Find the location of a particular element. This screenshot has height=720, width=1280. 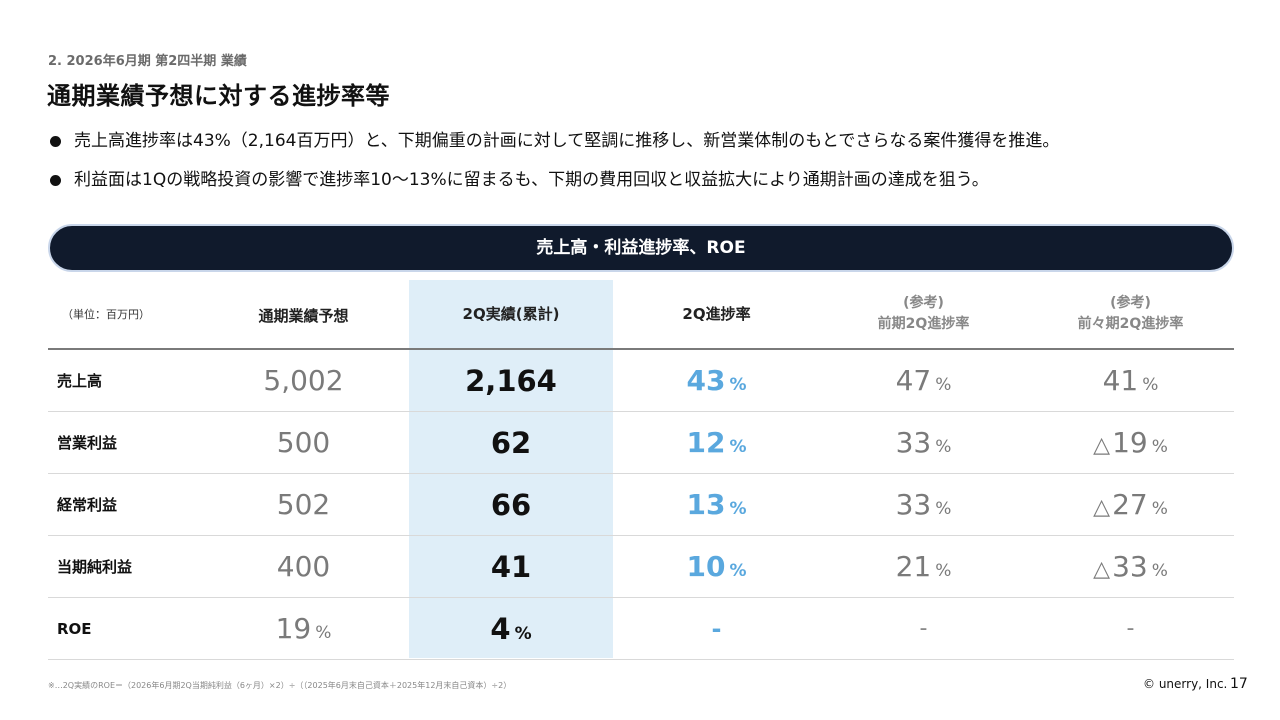

prev2-value: 27 is located at coordinates (1130, 504).